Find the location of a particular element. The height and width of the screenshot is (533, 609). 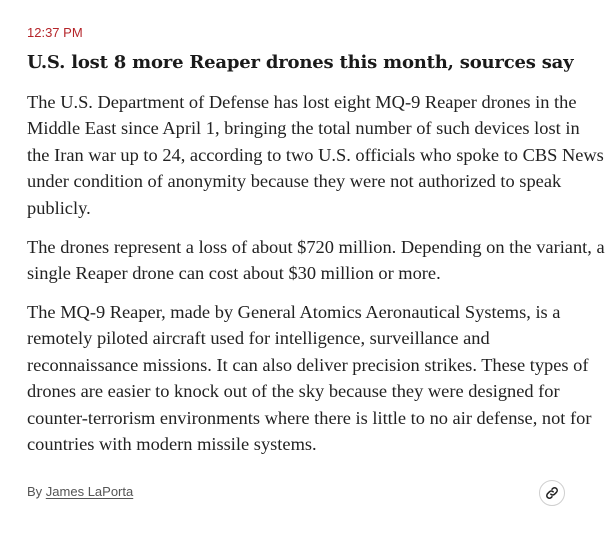

byline: By James LaPorta is located at coordinates (80, 492).